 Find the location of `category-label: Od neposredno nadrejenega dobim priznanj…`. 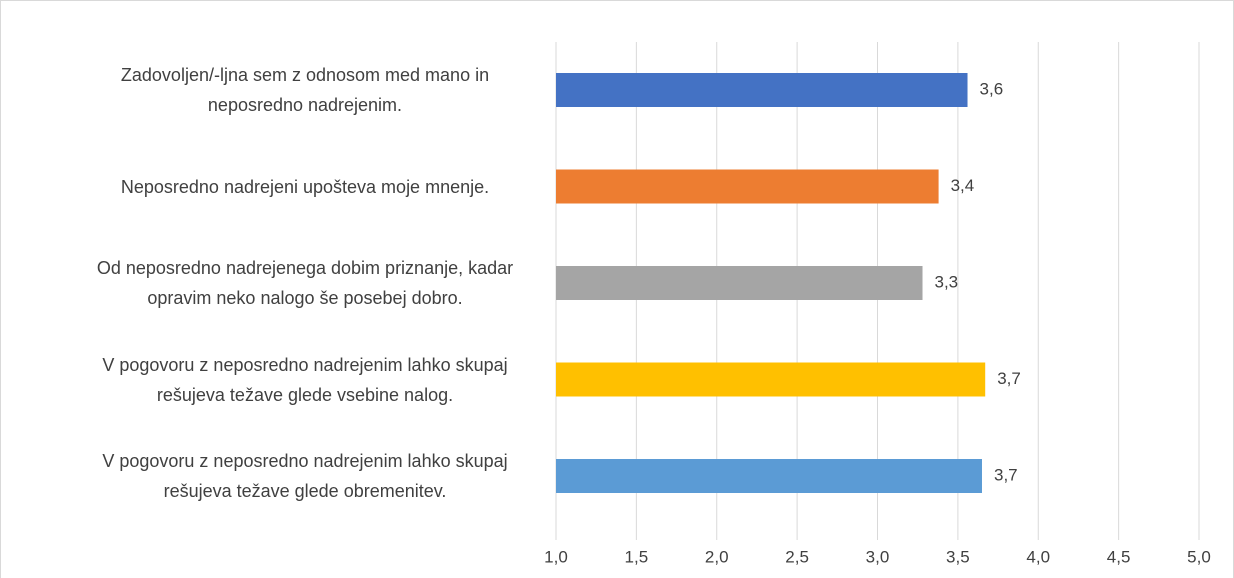

category-label: Od neposredno nadrejenega dobim priznanj… is located at coordinates (305, 283).